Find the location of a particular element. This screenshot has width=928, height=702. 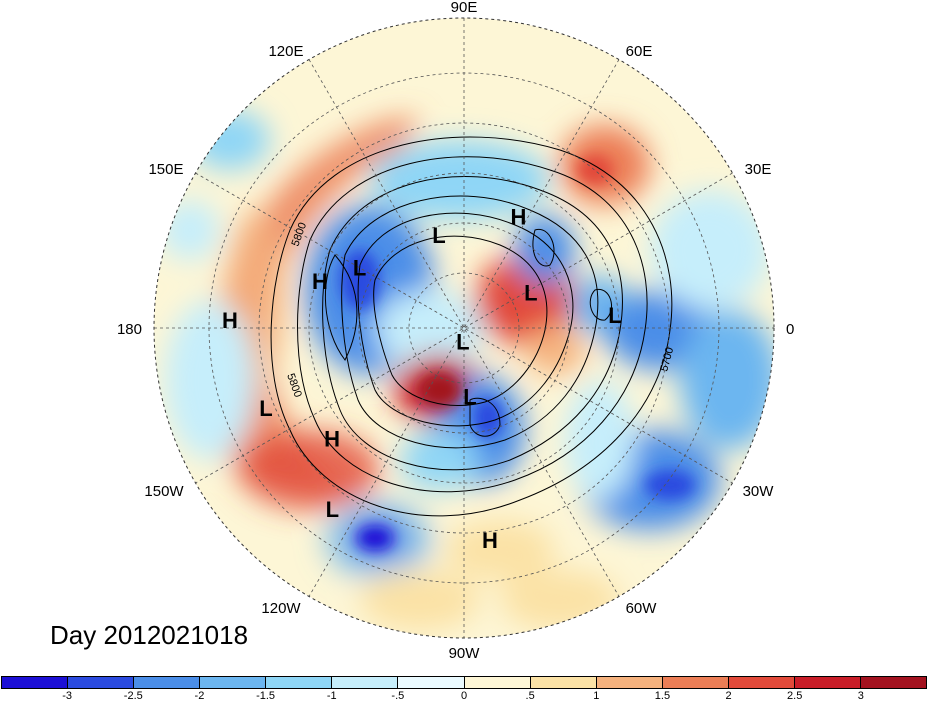

colorbar-tick-label: -1 is located at coordinates (331, 696).